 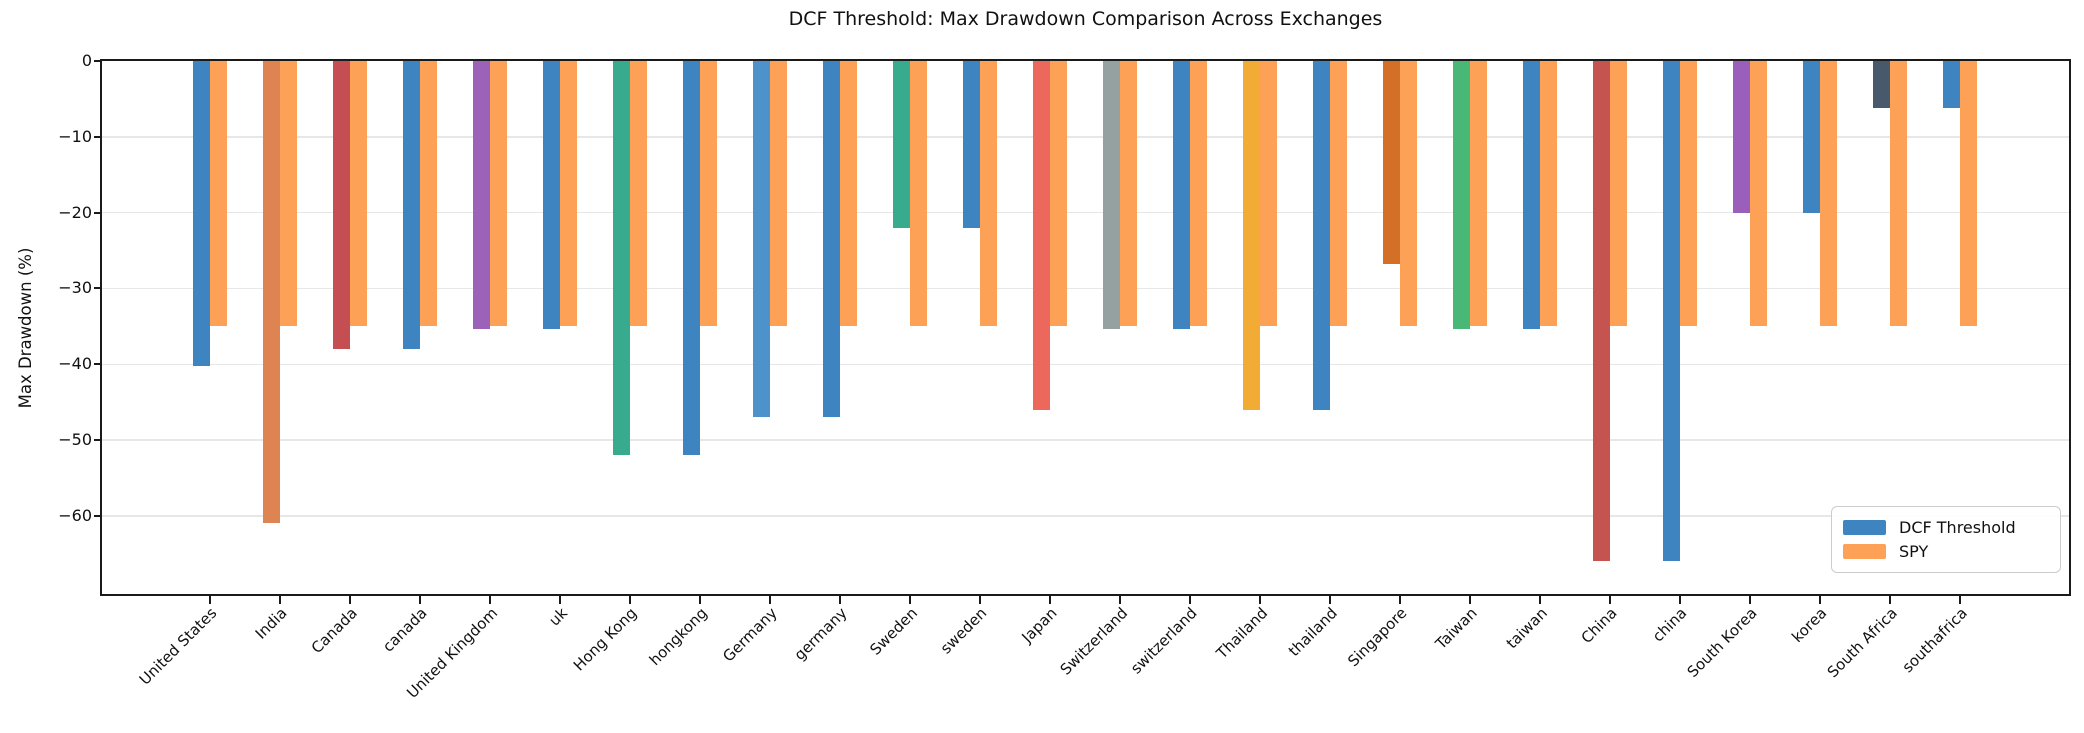 I want to click on bar-spy-united-states, so click(x=218, y=193).